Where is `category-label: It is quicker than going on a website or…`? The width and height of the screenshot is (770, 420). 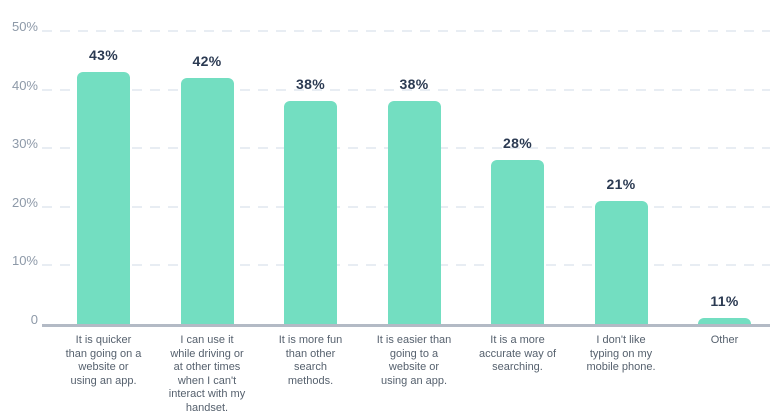 category-label: It is quicker than going on a website or… is located at coordinates (103, 360).